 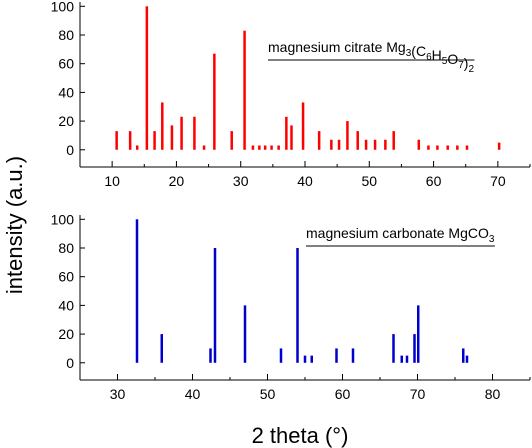 What do you see at coordinates (400, 235) in the screenshot?
I see `panel-label: magnesium carbonate MgCO3` at bounding box center [400, 235].